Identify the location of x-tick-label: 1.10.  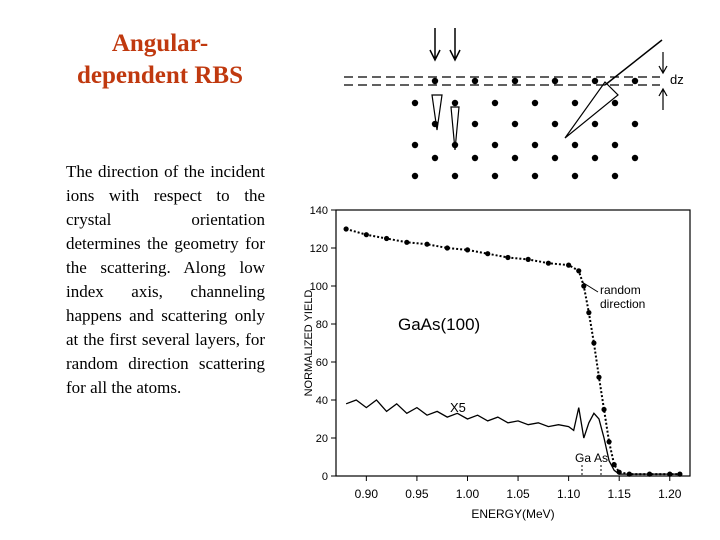
(569, 494).